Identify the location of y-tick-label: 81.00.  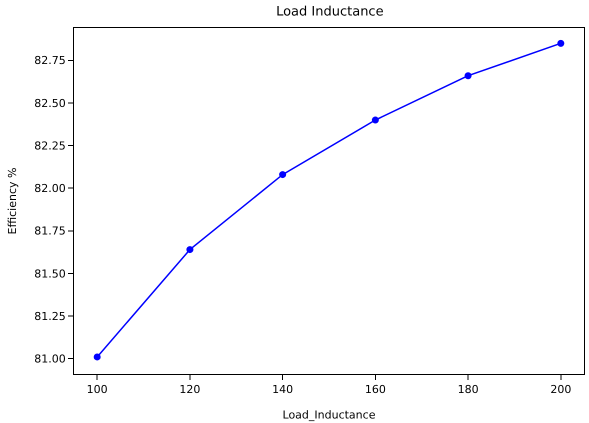
(50, 359).